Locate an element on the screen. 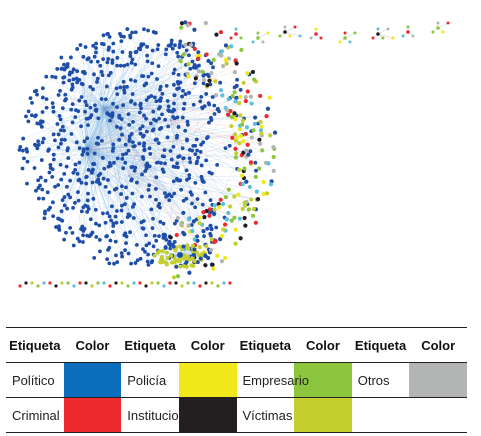 This screenshot has height=436, width=481. legend-header-color-3: Color is located at coordinates (323, 345).